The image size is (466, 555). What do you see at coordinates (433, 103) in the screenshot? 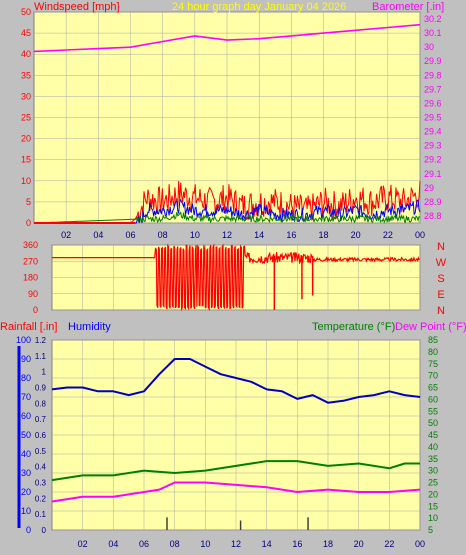
I see `barometer-tick-label: 29.6` at bounding box center [433, 103].